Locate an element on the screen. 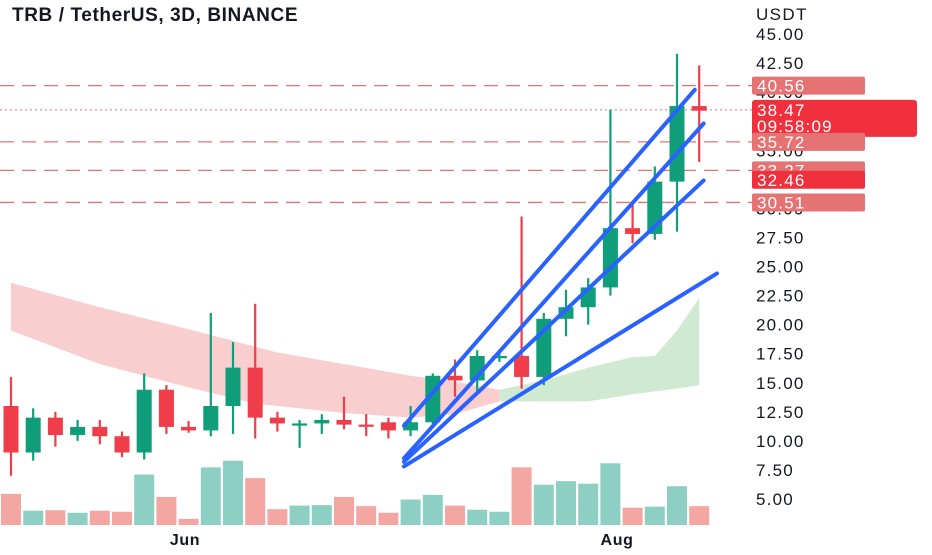 This screenshot has width=932, height=555. y-tick-label: 45.00 is located at coordinates (780, 34).